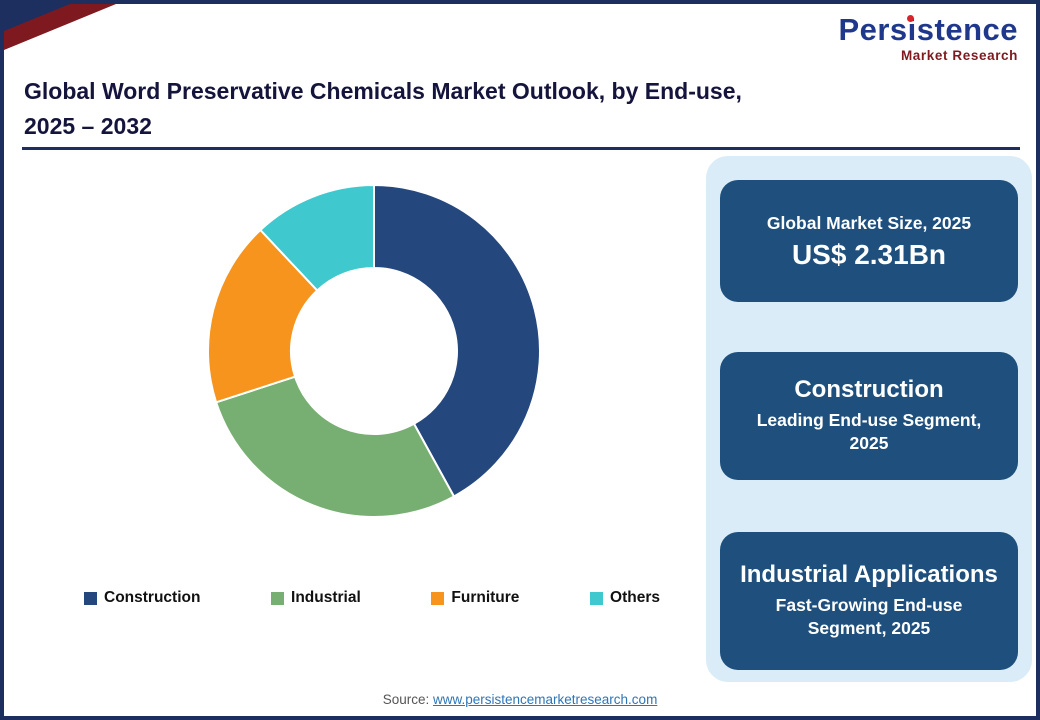 This screenshot has width=1040, height=720. Describe the element at coordinates (869, 389) in the screenshot. I see `leading-segment-title: Construction` at that location.